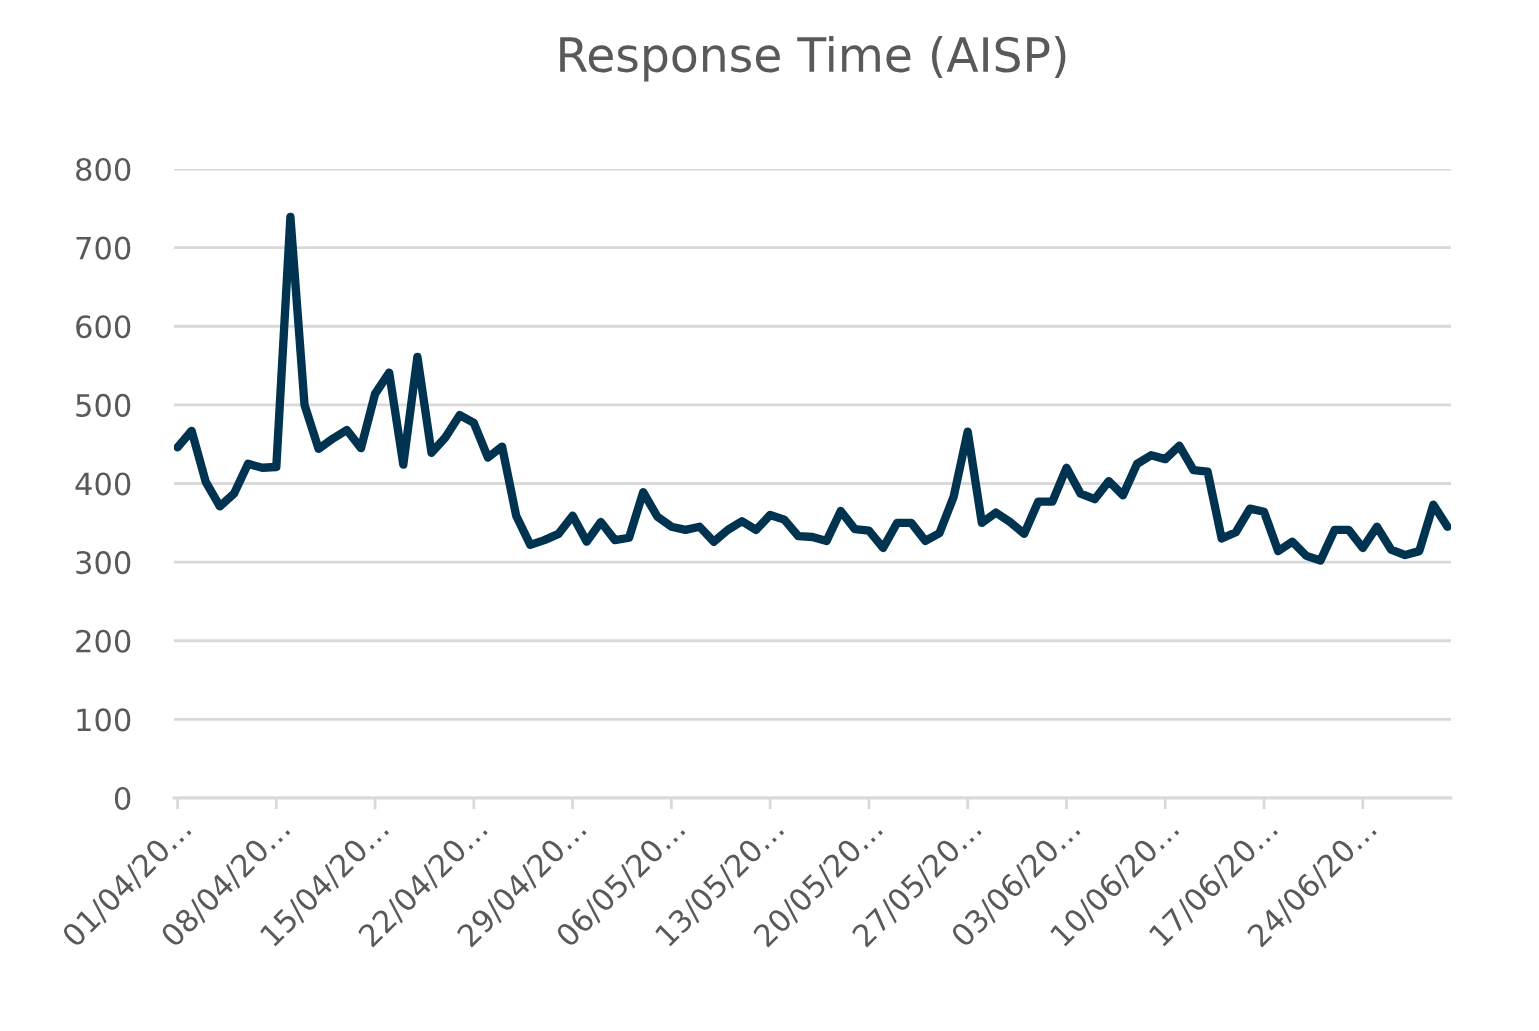 The image size is (1539, 1031). Describe the element at coordinates (103, 641) in the screenshot. I see `y-tick-label: 200` at that location.